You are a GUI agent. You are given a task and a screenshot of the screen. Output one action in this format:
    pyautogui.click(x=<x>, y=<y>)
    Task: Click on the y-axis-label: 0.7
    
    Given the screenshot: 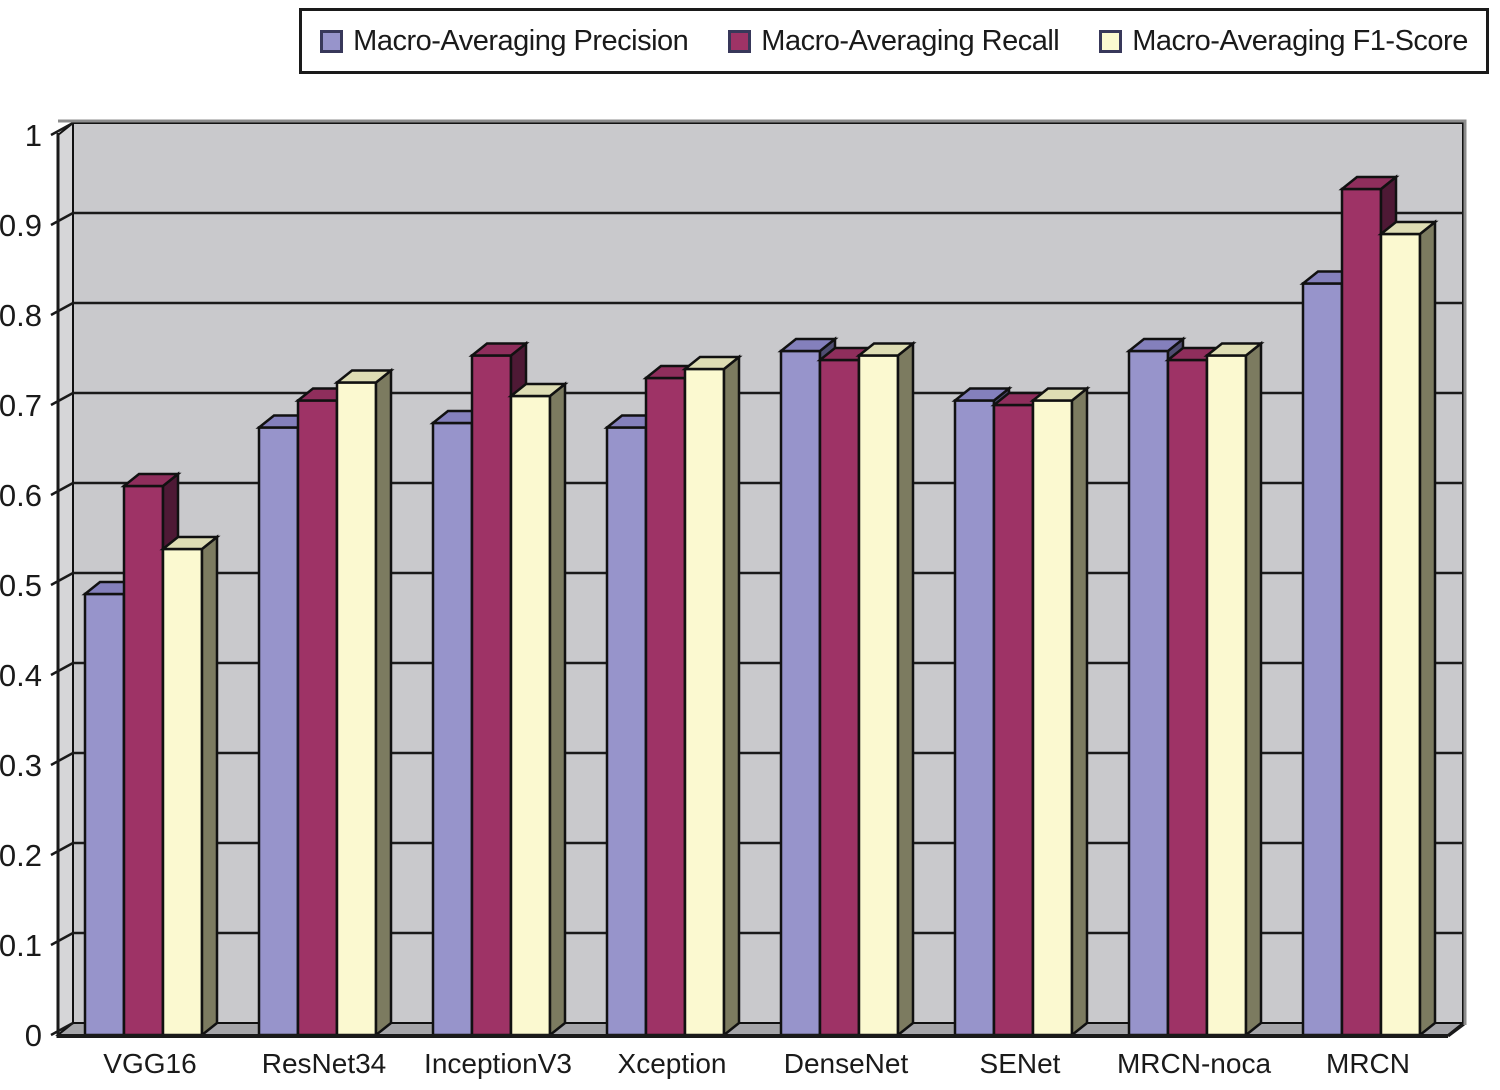 What is the action you would take?
    pyautogui.click(x=21, y=405)
    